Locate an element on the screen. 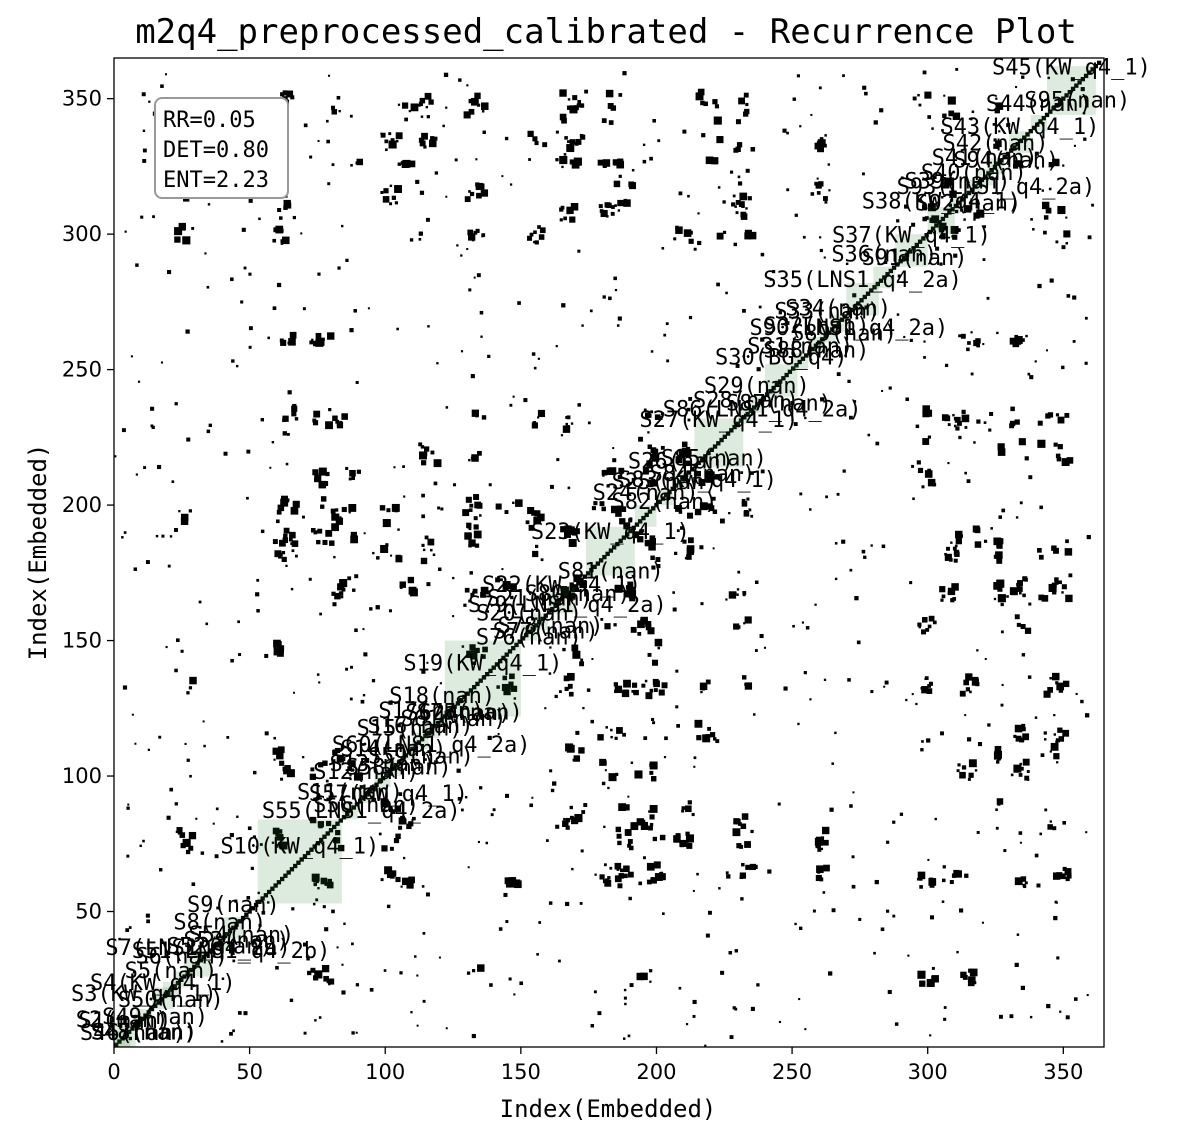 The width and height of the screenshot is (1188, 1138). y-tick-label: 150 is located at coordinates (82, 641).